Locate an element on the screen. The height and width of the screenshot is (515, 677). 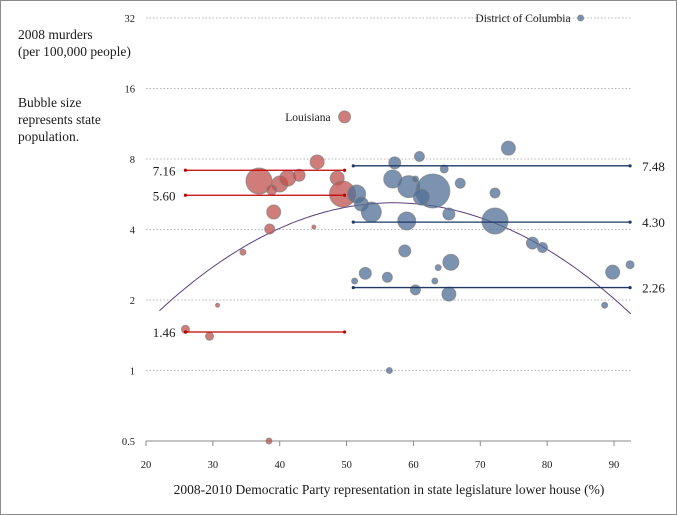
y-tick-label: 2 is located at coordinates (132, 301).